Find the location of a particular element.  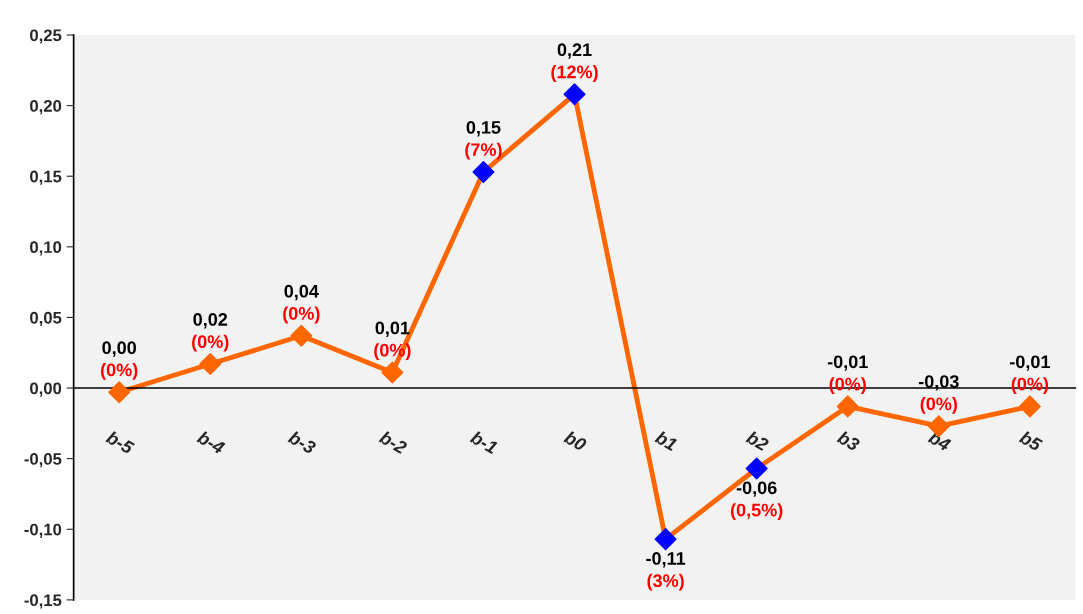

x-tick-label: b3 is located at coordinates (848, 440).